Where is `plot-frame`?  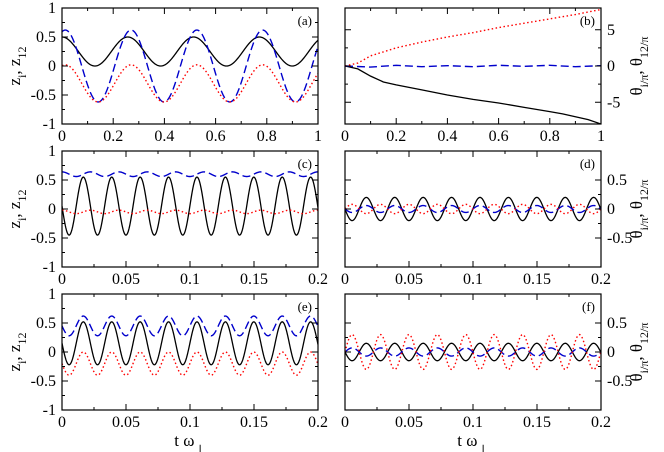
plot-frame is located at coordinates (190, 352).